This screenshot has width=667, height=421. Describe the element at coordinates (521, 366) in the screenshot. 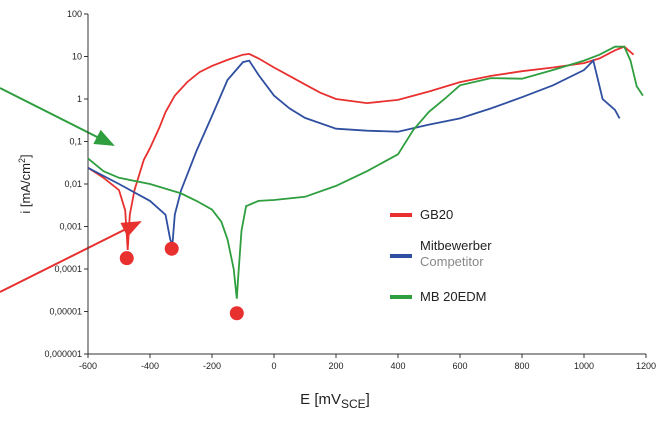

I see `x-tick-label: 800` at that location.